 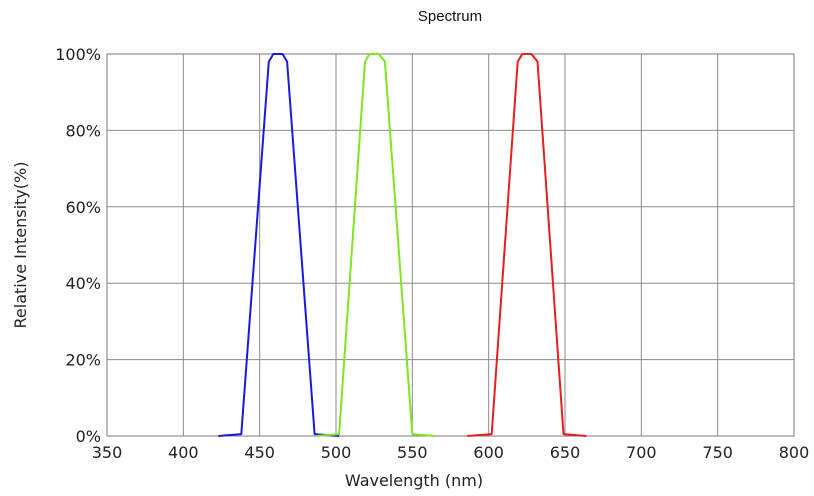 What do you see at coordinates (78, 245) in the screenshot?
I see `y-tick-labels: 0% 20% 40% 60% 80% 100%` at bounding box center [78, 245].